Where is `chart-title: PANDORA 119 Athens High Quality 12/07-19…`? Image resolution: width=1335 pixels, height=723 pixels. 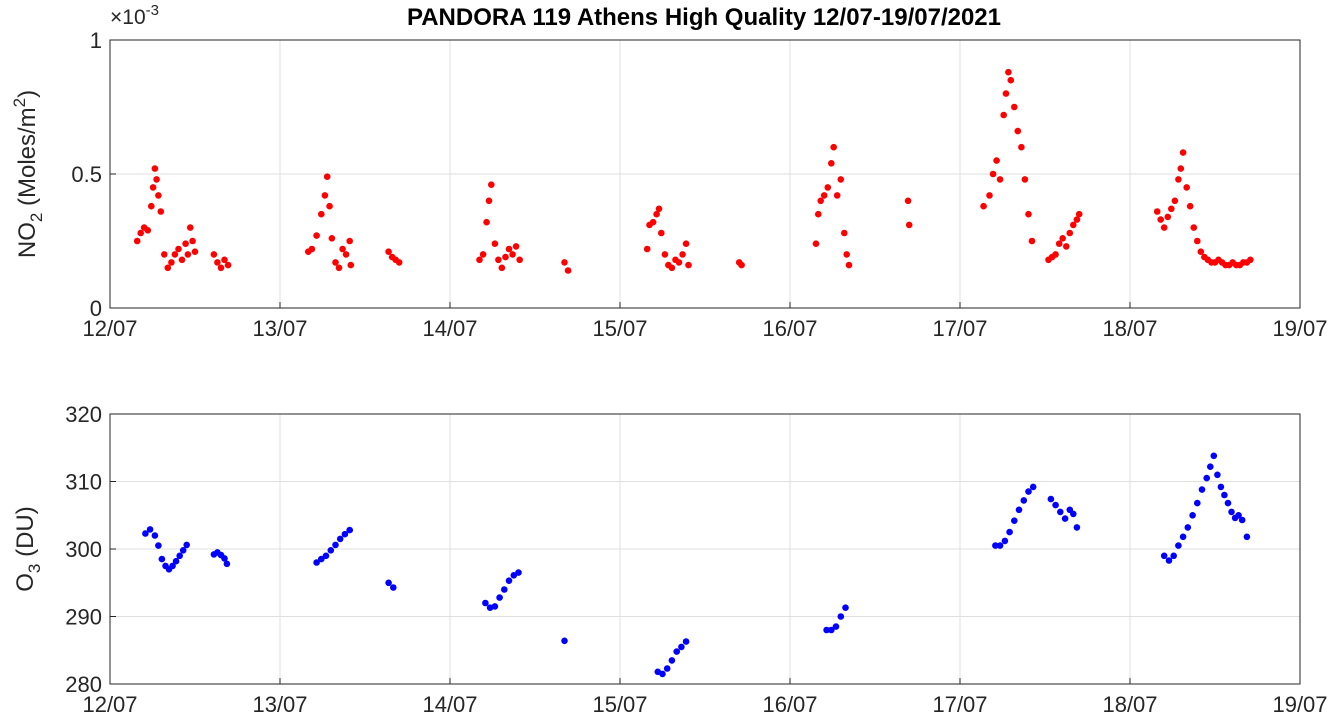
chart-title: PANDORA 119 Athens High Quality 12/07-19… is located at coordinates (704, 17).